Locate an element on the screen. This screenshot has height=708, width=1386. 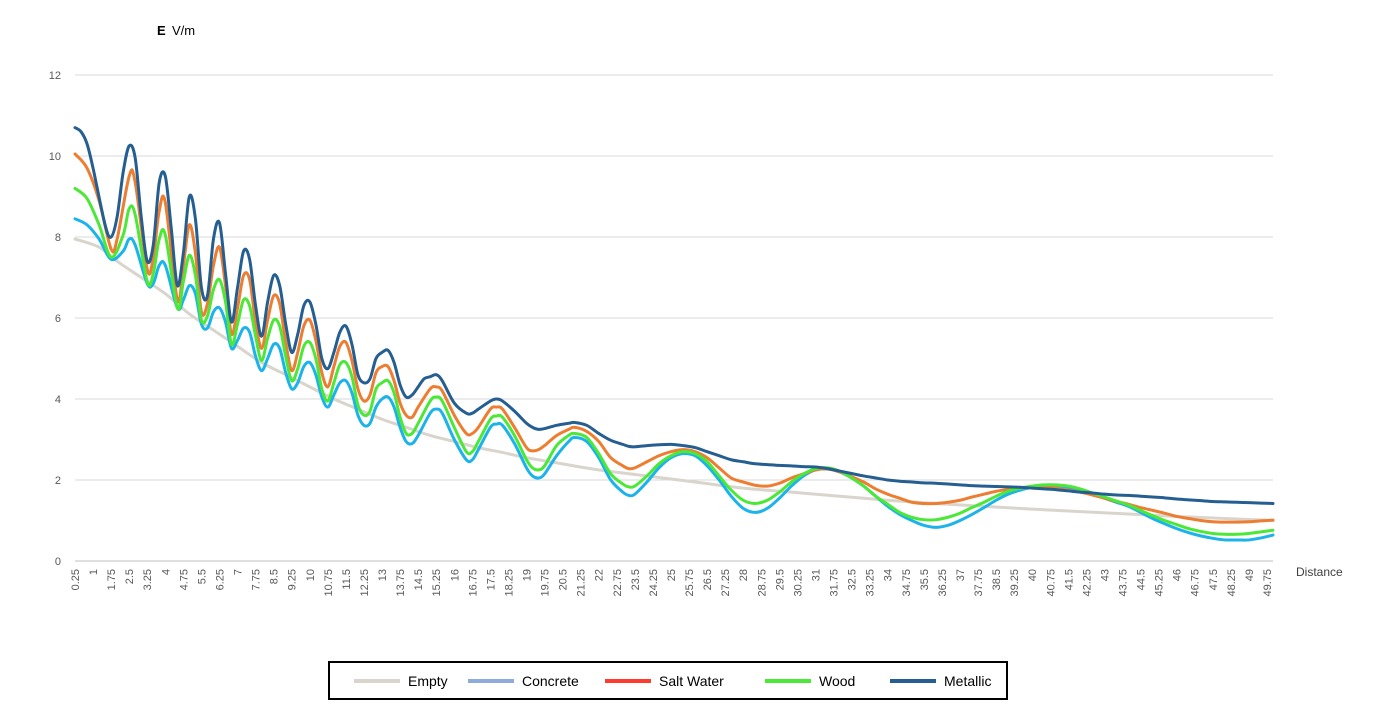
y-tick-label: 6 is located at coordinates (58, 319).